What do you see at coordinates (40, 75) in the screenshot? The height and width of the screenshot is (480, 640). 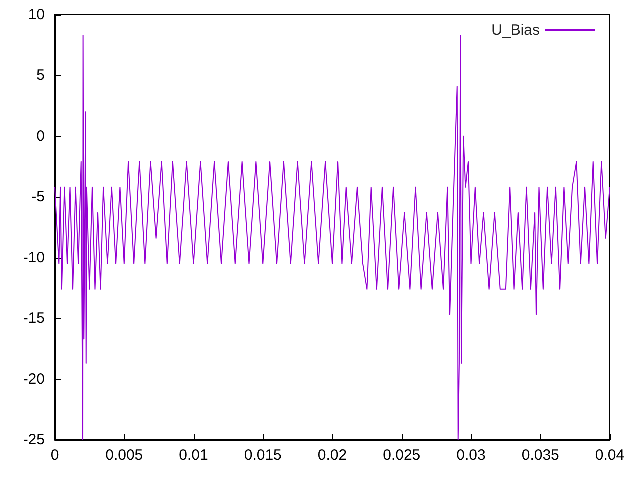 I see `y-tick-label: 5` at bounding box center [40, 75].